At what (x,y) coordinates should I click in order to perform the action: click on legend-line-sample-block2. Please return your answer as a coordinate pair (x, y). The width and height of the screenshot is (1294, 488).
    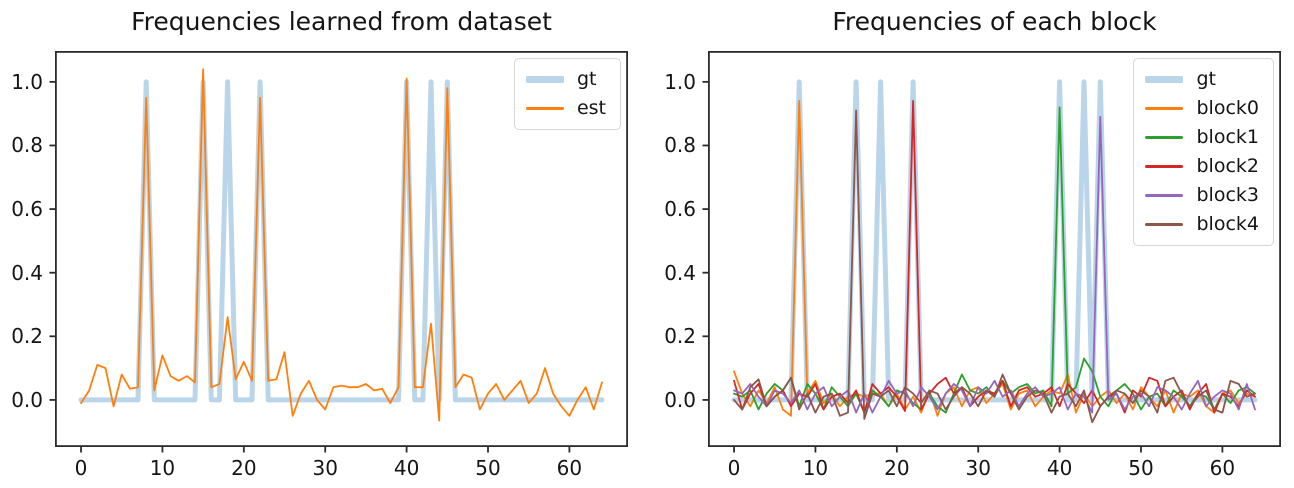
    Looking at the image, I should click on (1164, 166).